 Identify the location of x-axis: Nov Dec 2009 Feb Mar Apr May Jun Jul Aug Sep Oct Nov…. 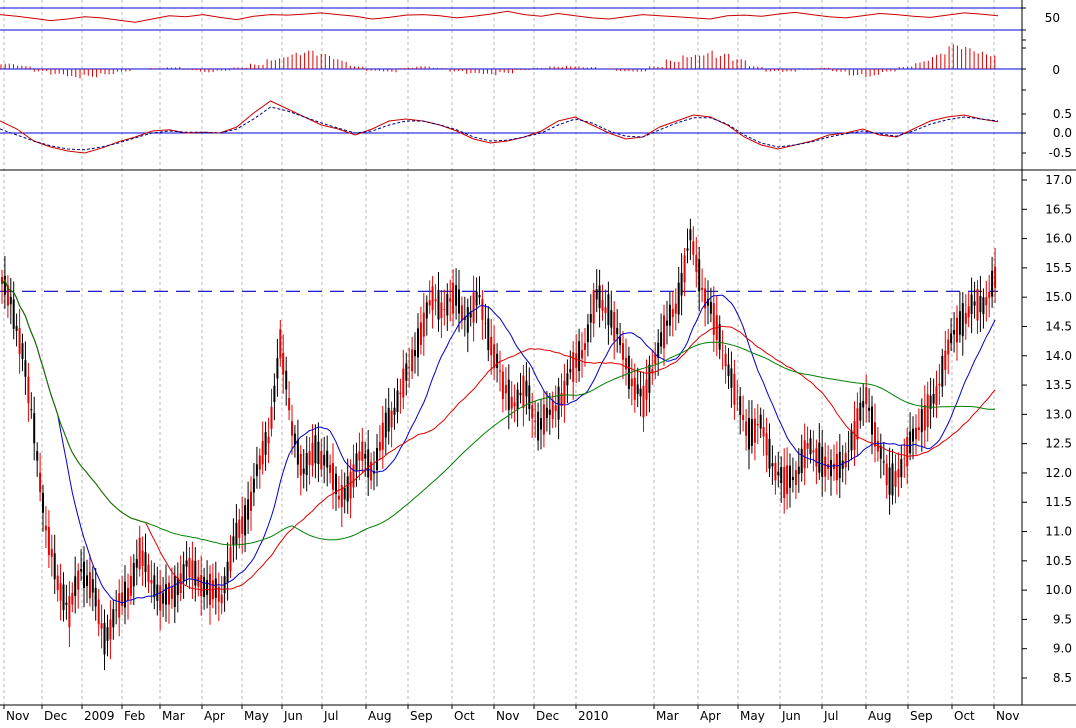
(538, 713).